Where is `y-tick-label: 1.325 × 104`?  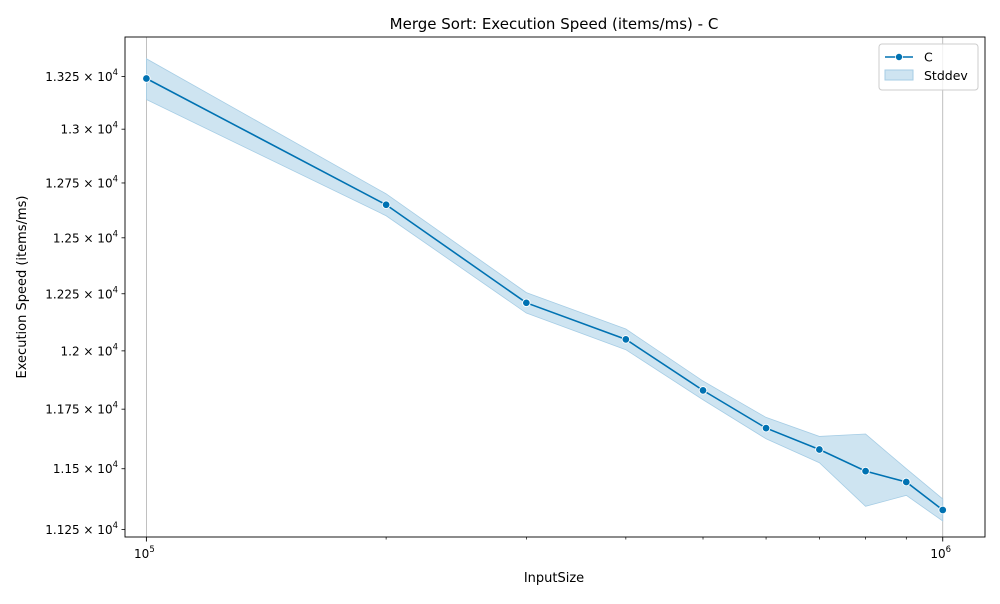 y-tick-label: 1.325 × 104 is located at coordinates (81, 76).